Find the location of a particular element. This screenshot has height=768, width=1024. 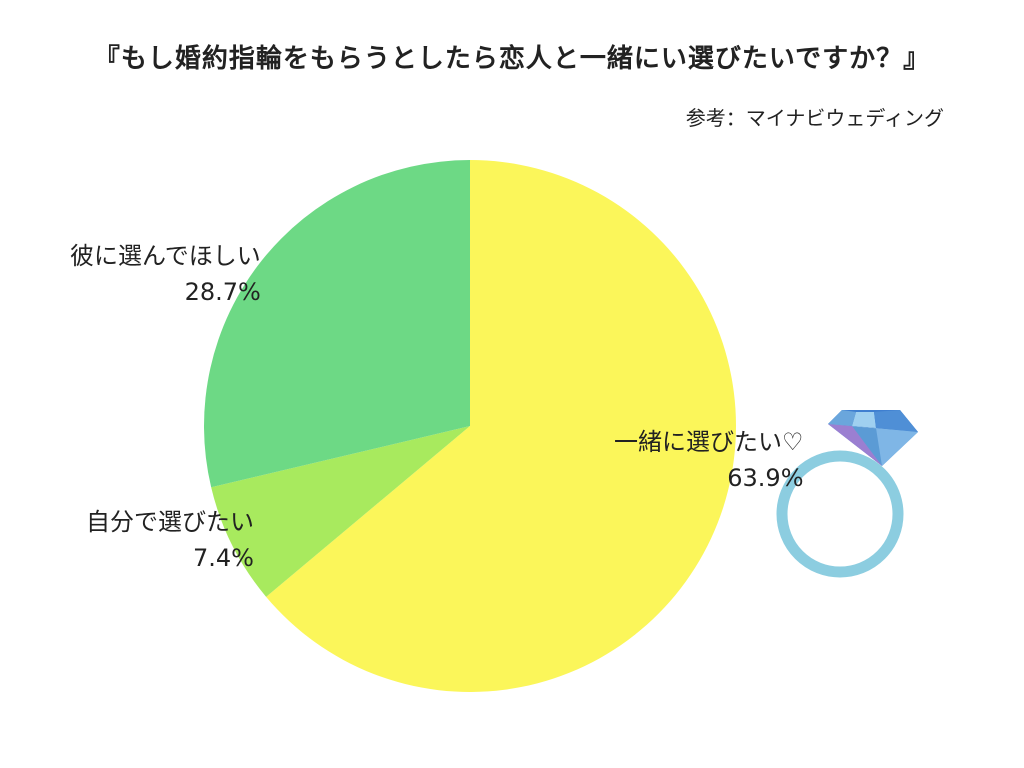

gem-icon is located at coordinates (873, 438).